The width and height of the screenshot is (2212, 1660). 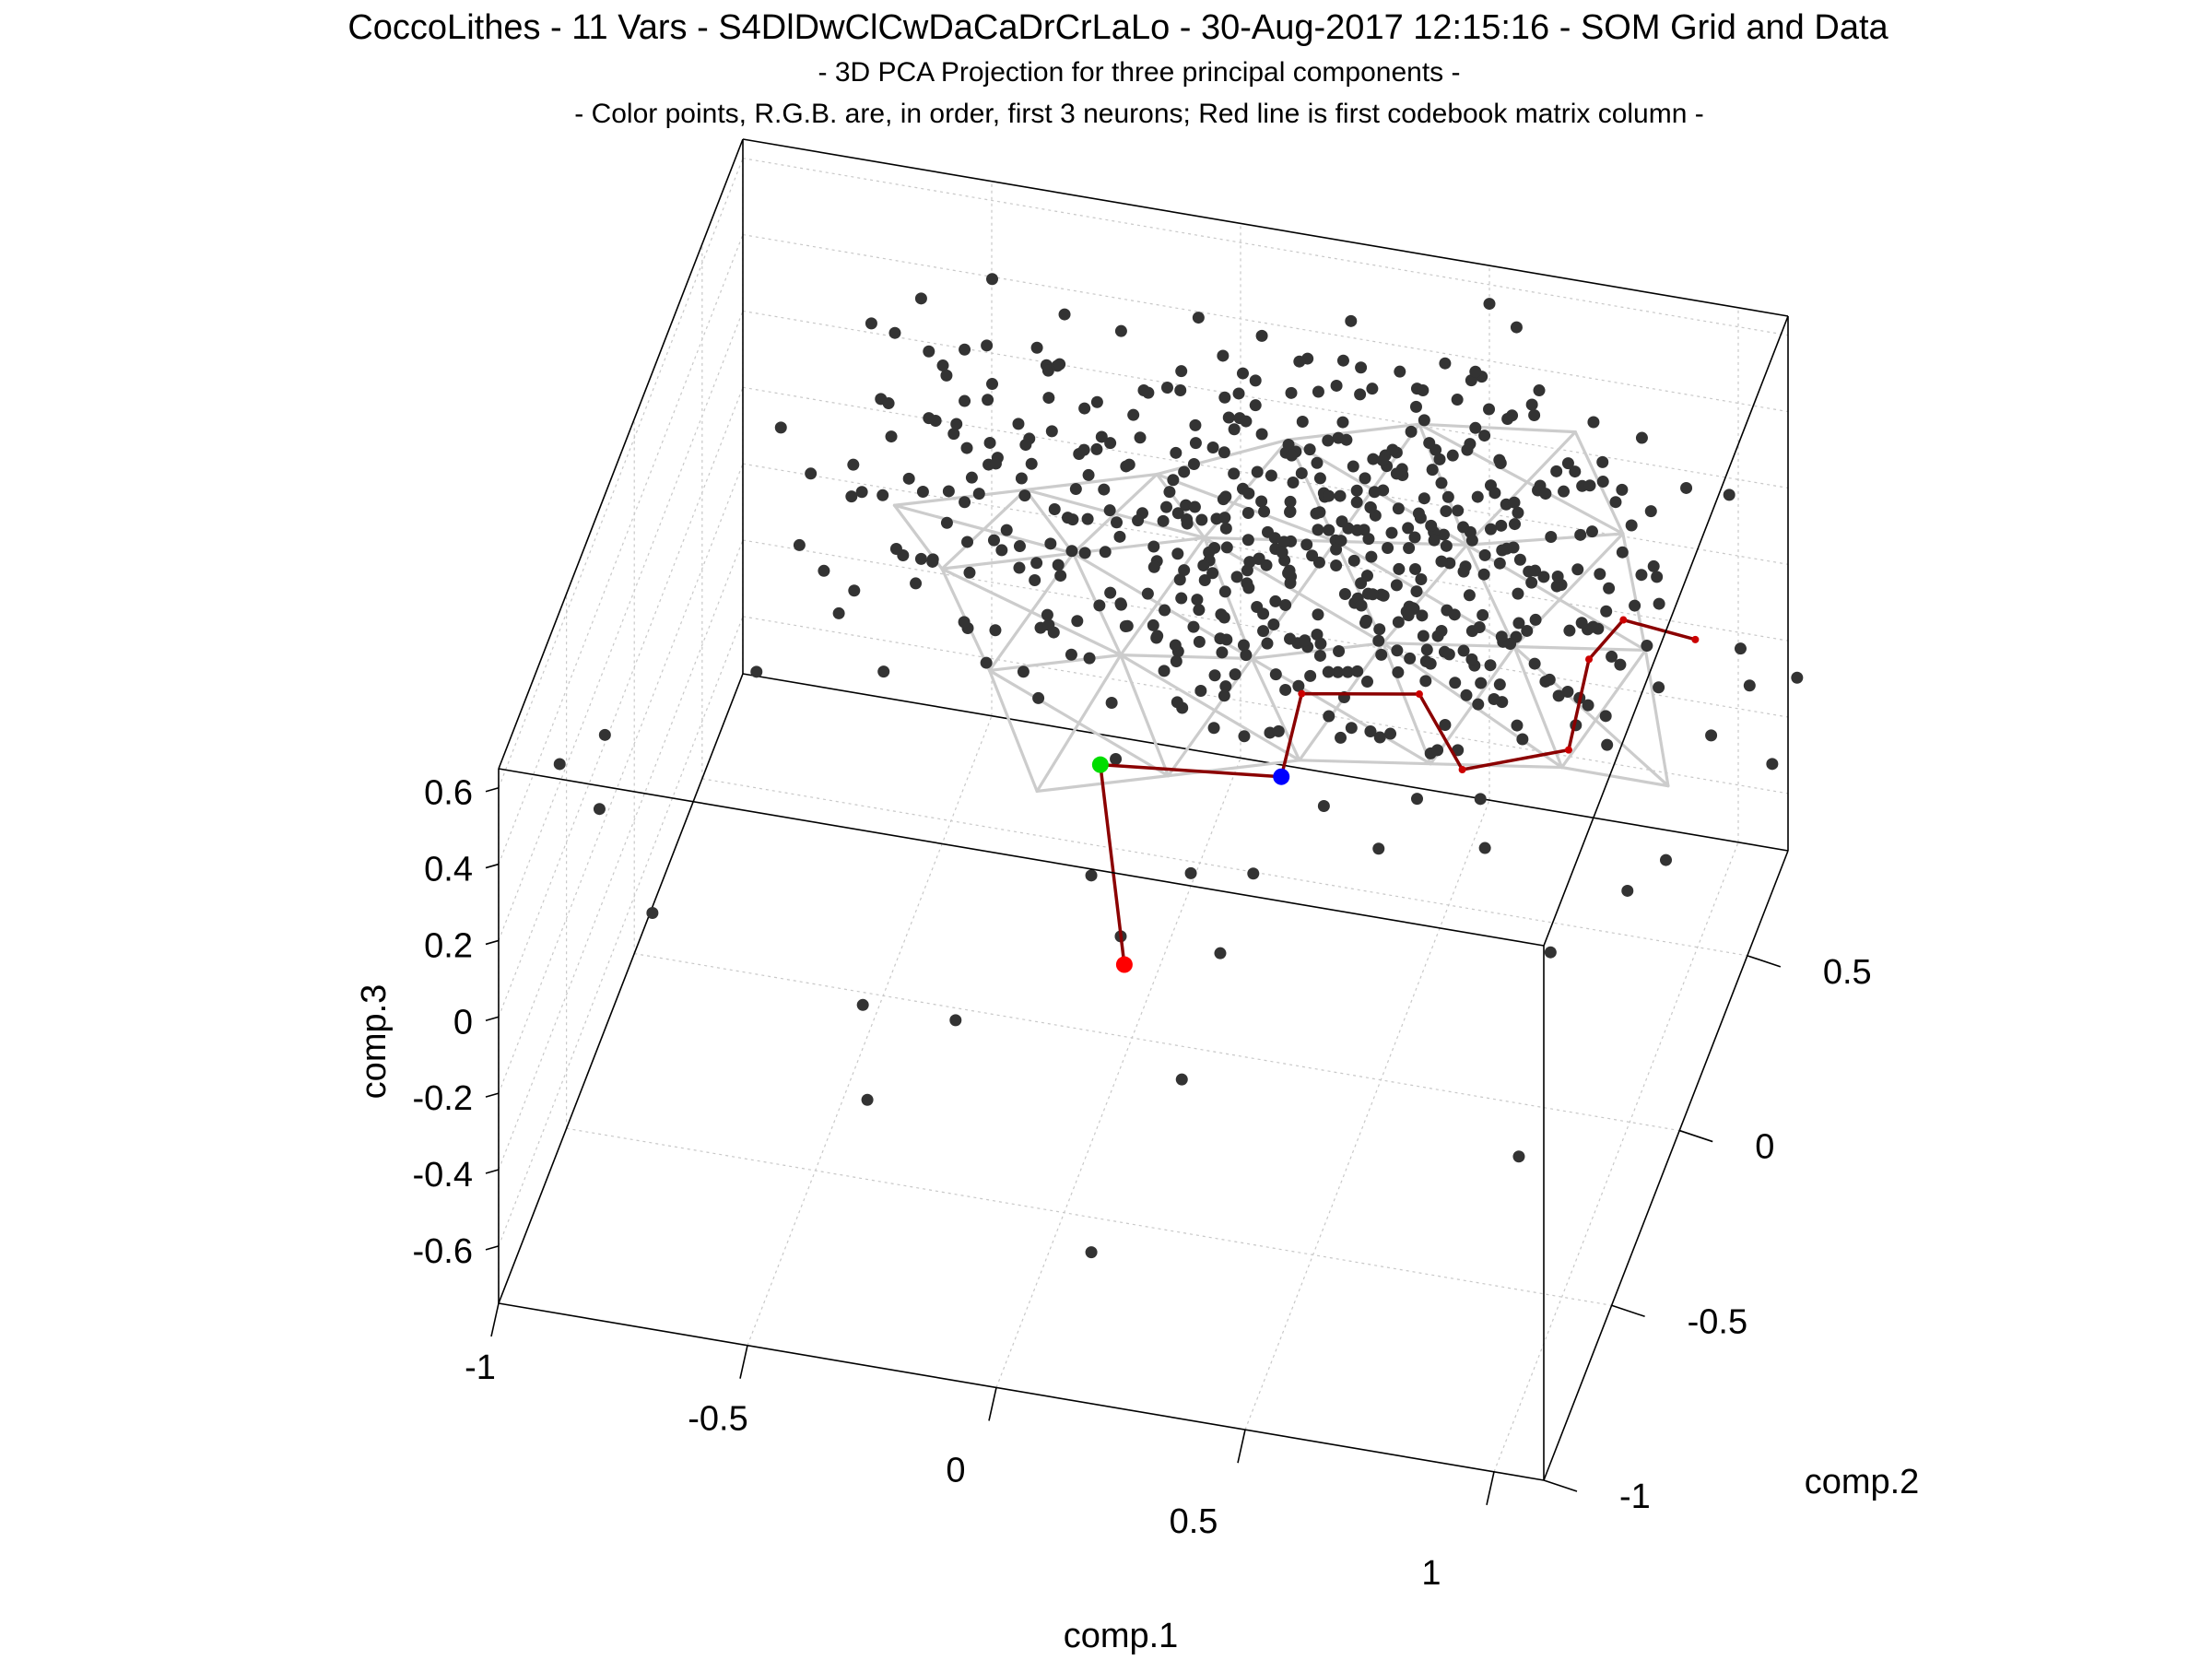 I want to click on z-tick-label: -0.4, so click(x=443, y=1175).